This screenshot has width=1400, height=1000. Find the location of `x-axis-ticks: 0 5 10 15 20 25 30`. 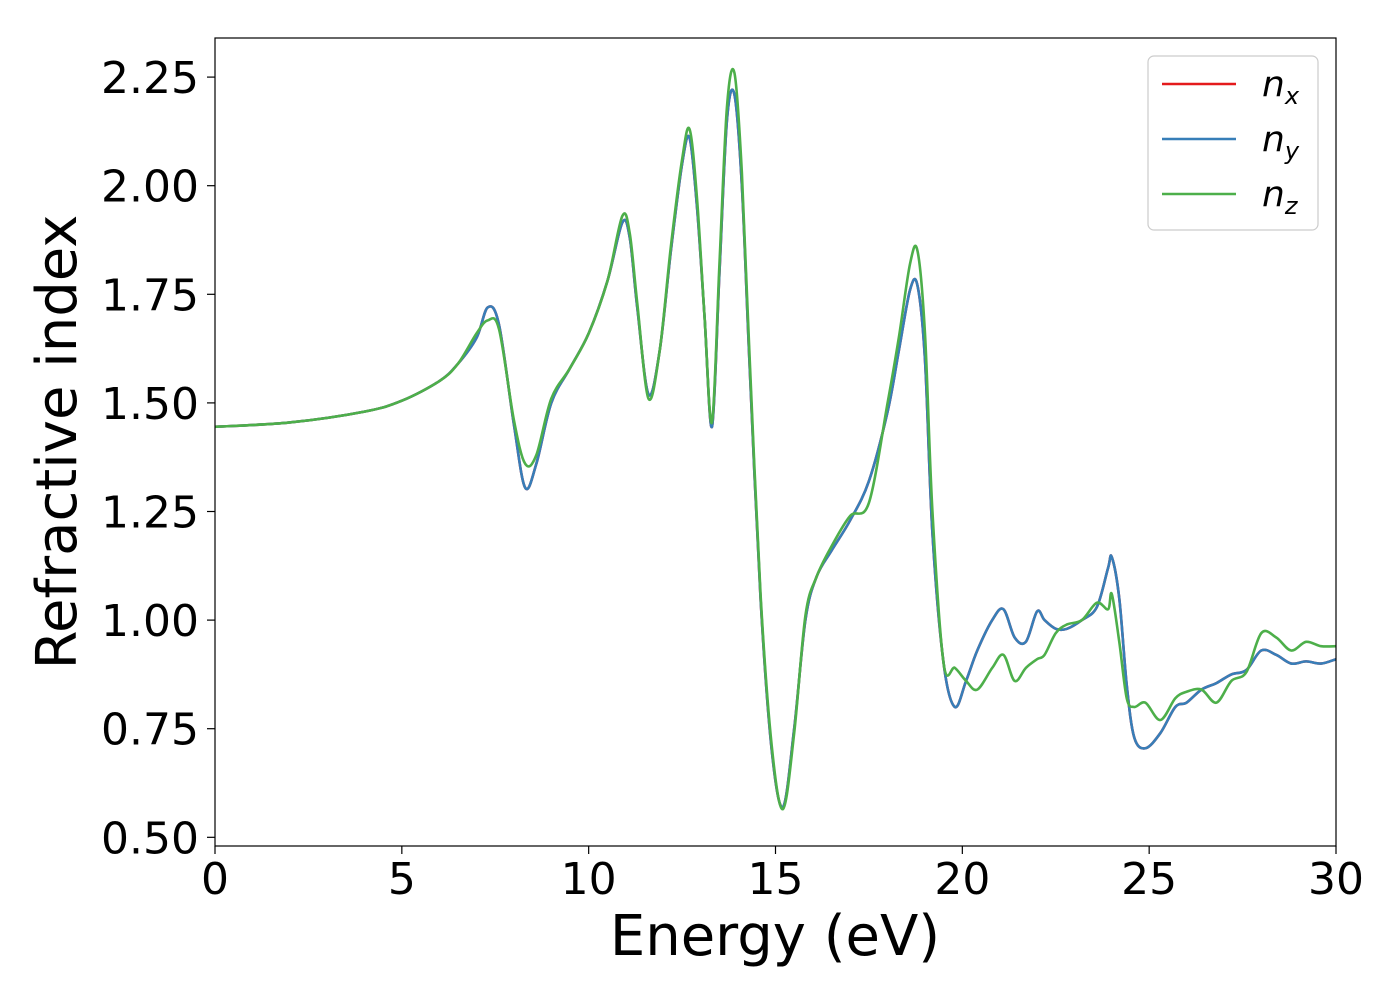

x-axis-ticks: 0 5 10 15 20 25 30 is located at coordinates (782, 875).